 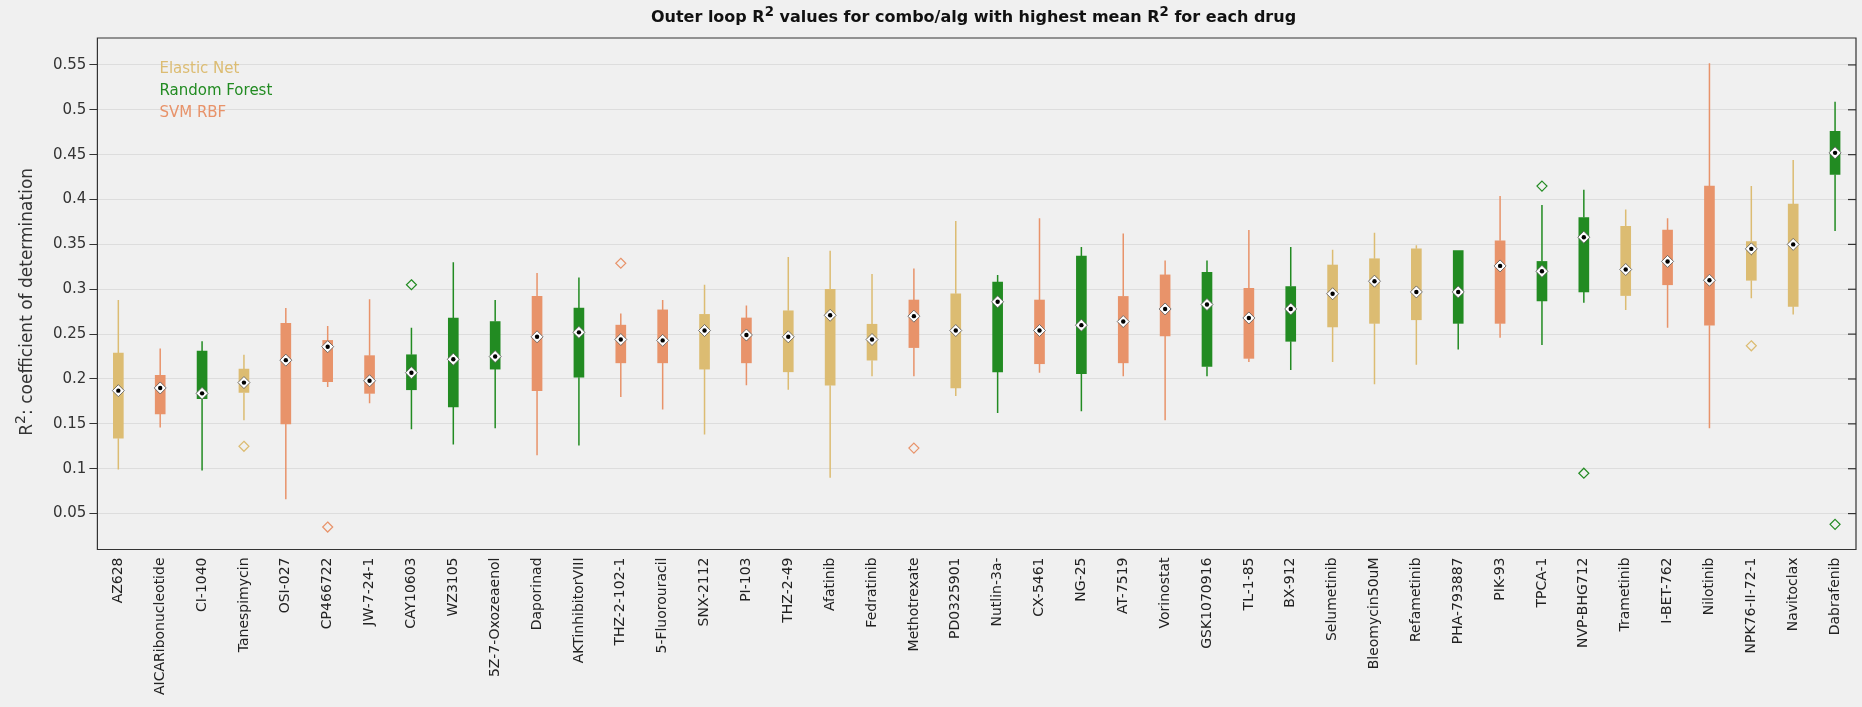 What do you see at coordinates (703, 592) in the screenshot?
I see `x-tick-label: SNX-2112` at bounding box center [703, 592].